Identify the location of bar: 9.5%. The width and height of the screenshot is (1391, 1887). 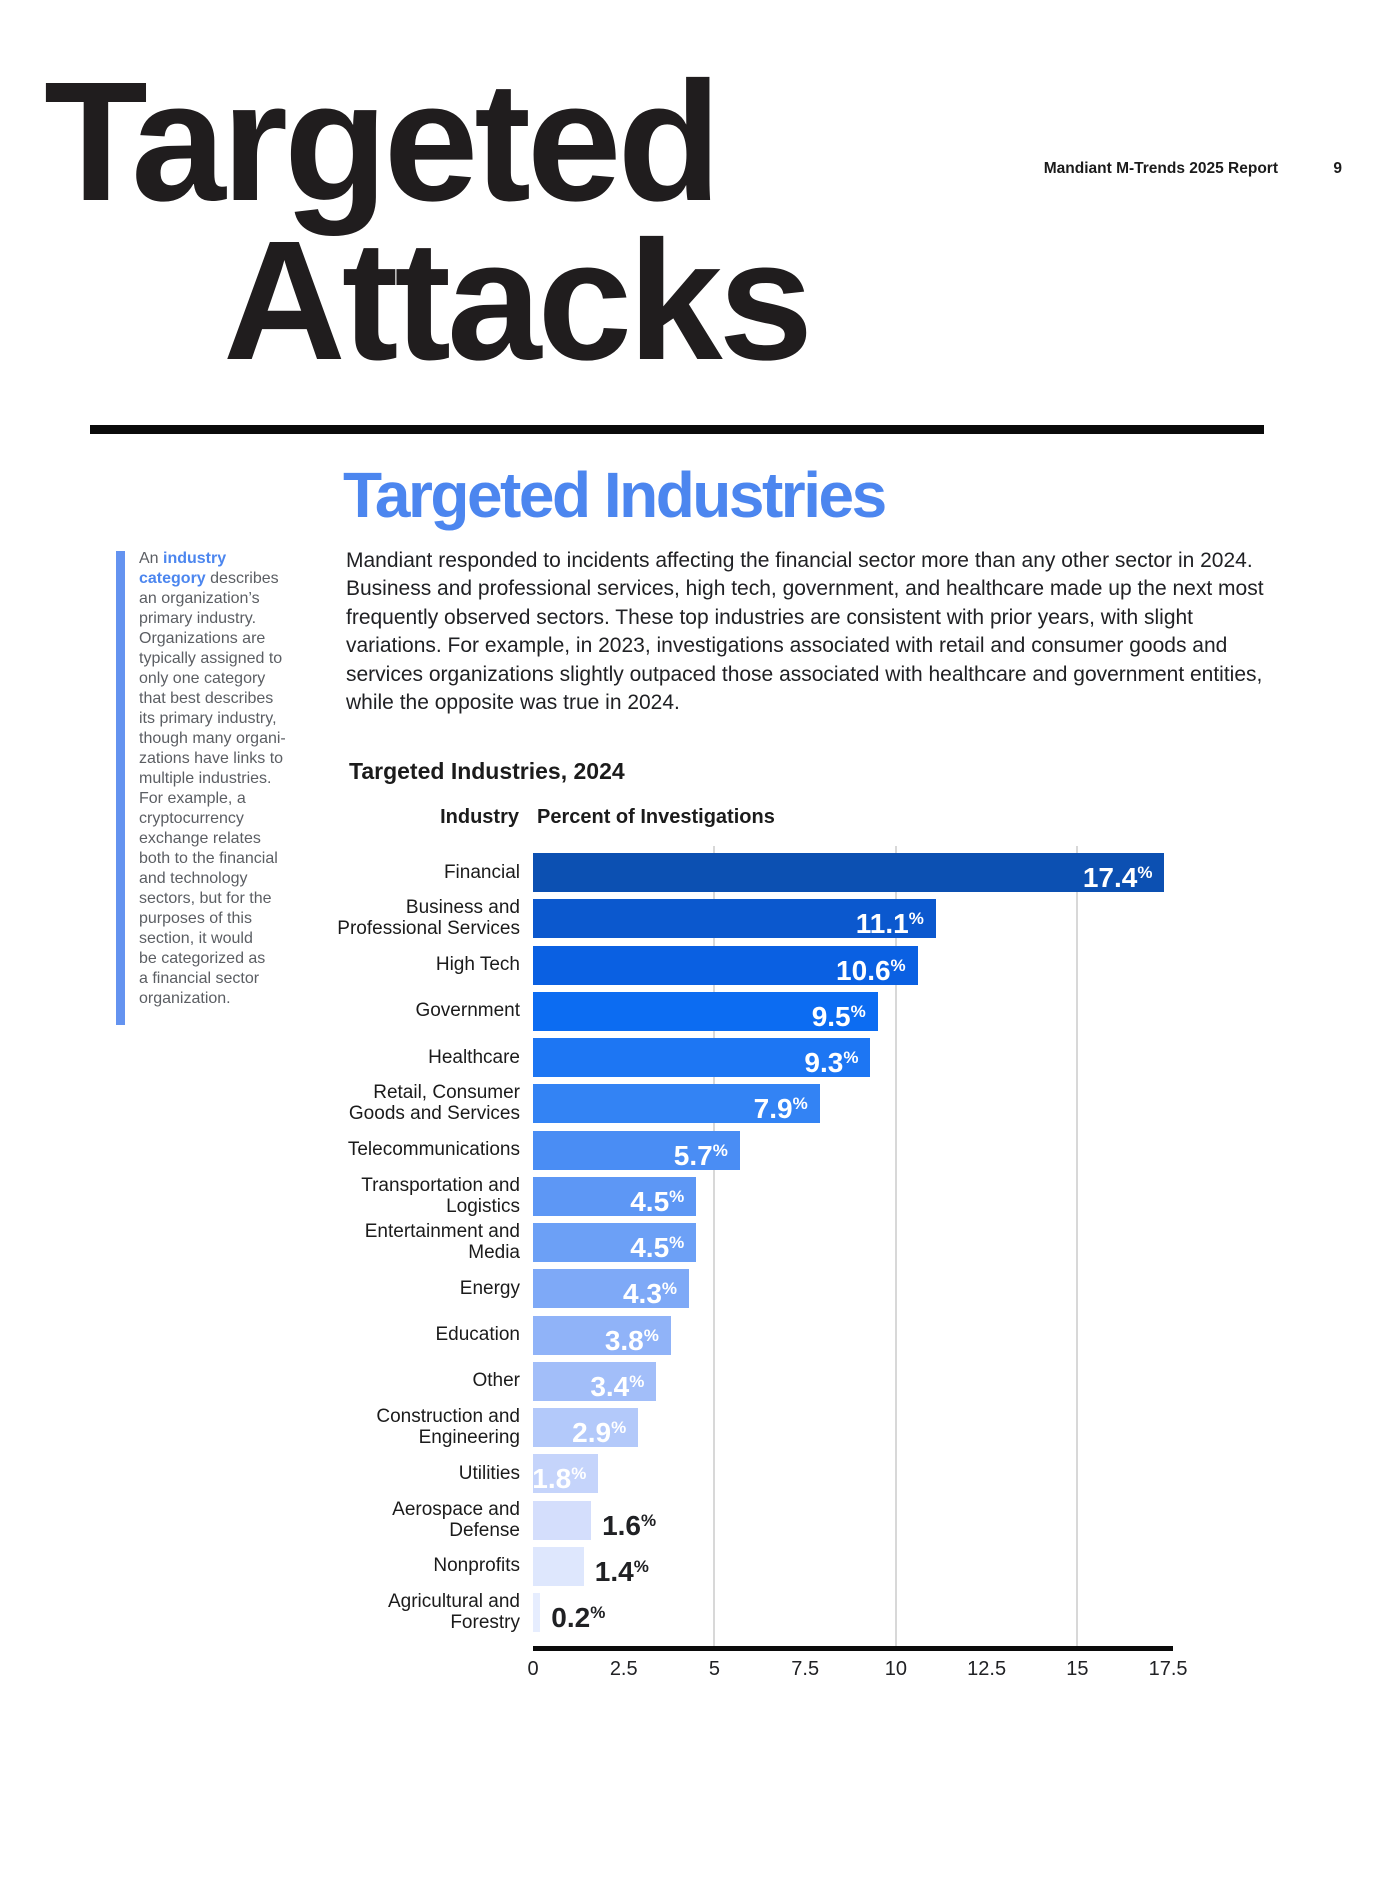
(705, 1011).